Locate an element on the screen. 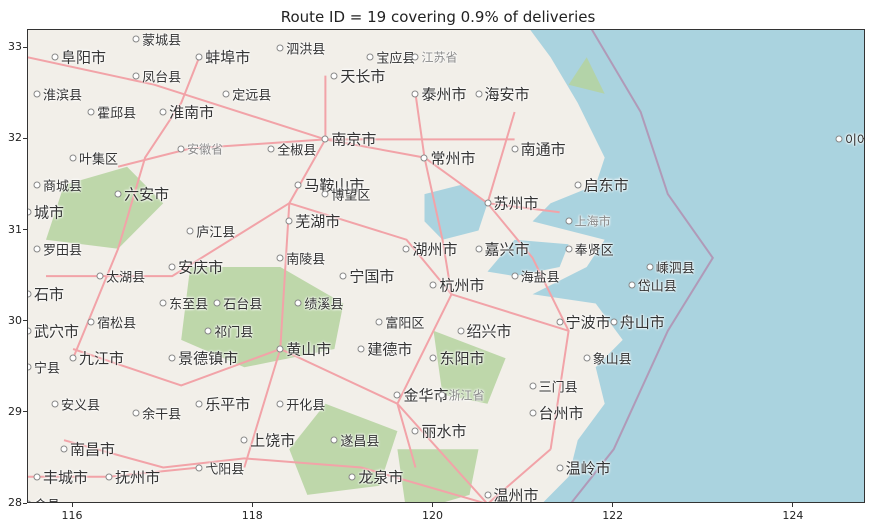 Image resolution: width=876 pixels, height=526 pixels. place-label: 建德市 is located at coordinates (390, 349).